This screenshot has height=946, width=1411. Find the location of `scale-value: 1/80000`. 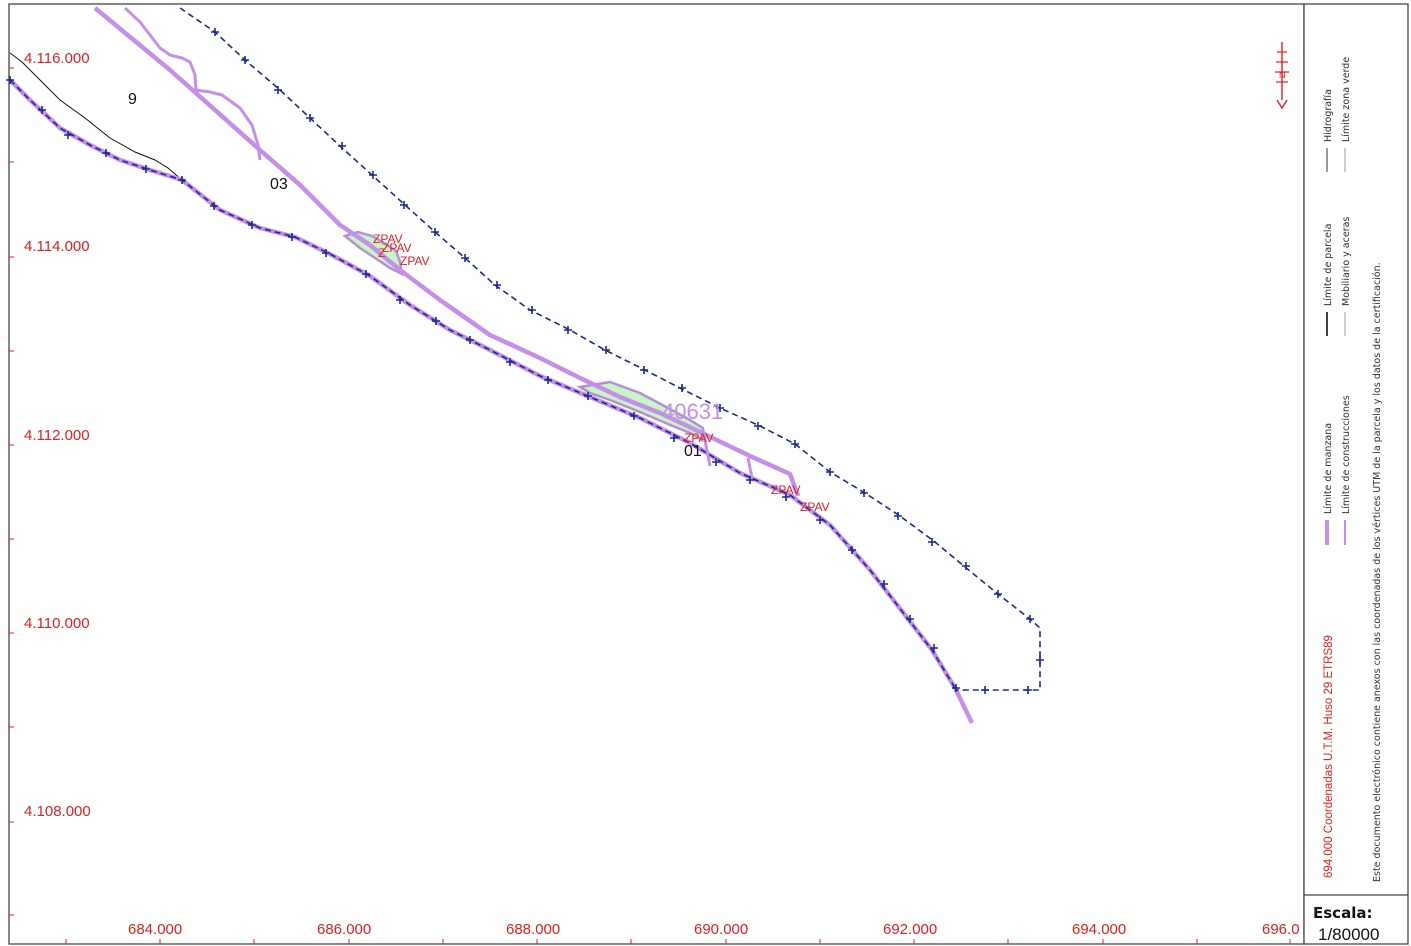

scale-value: 1/80000 is located at coordinates (1348, 934).